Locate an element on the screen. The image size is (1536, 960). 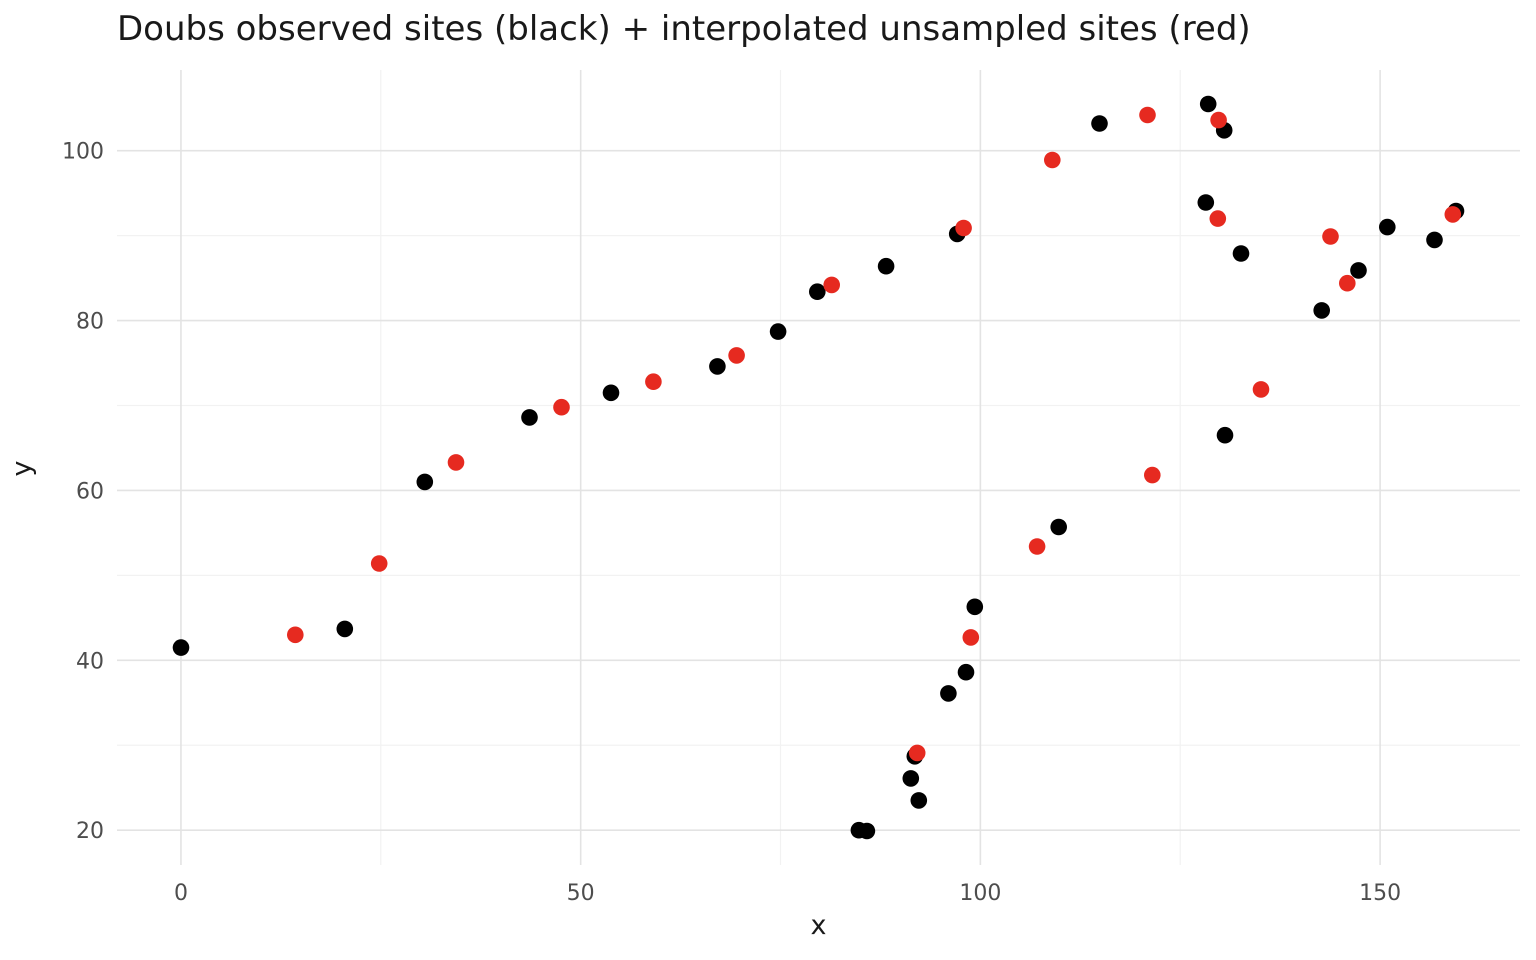
y-tick-label: 20 is located at coordinates (90, 831).